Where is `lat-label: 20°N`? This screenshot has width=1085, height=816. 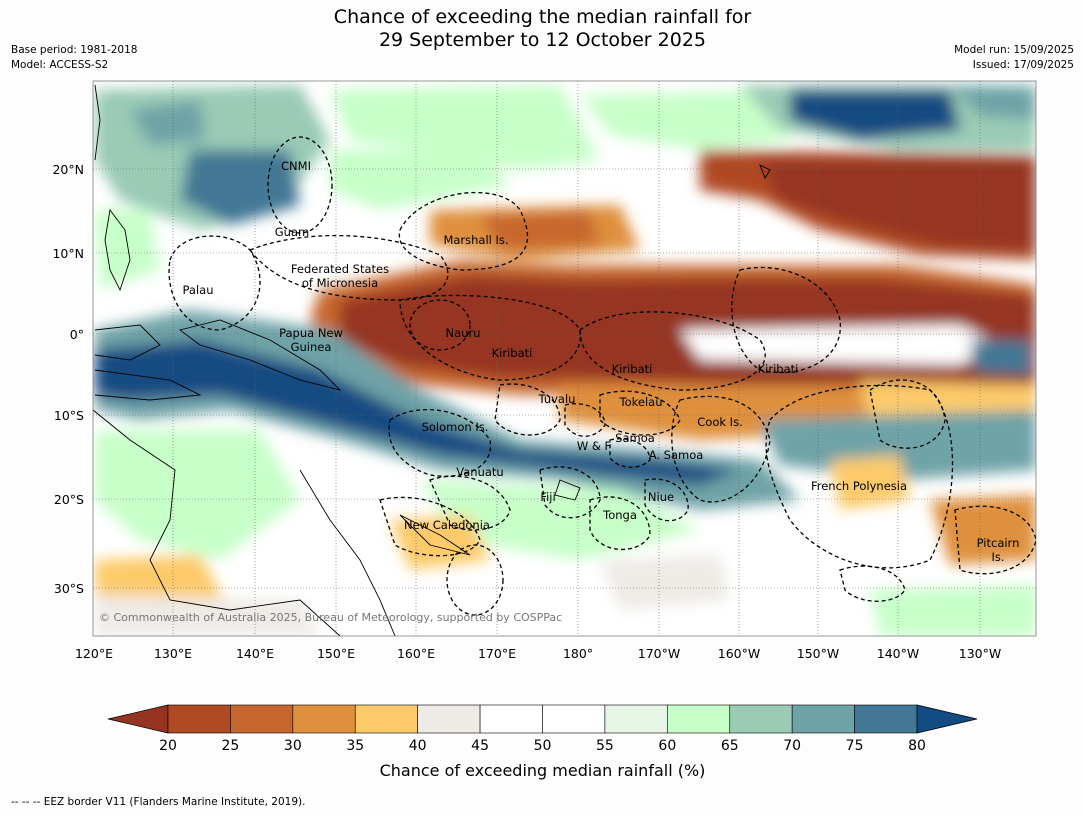
lat-label: 20°N is located at coordinates (68, 169).